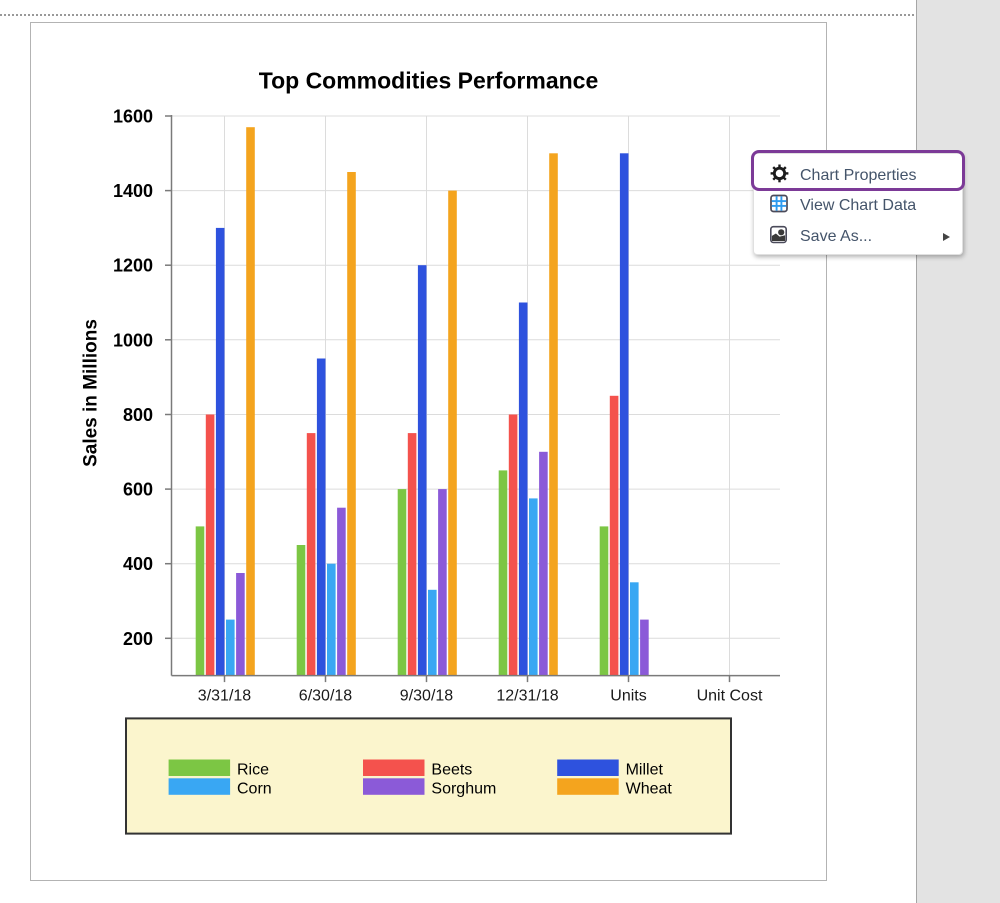  I want to click on svg-text: 1000, so click(133, 340).